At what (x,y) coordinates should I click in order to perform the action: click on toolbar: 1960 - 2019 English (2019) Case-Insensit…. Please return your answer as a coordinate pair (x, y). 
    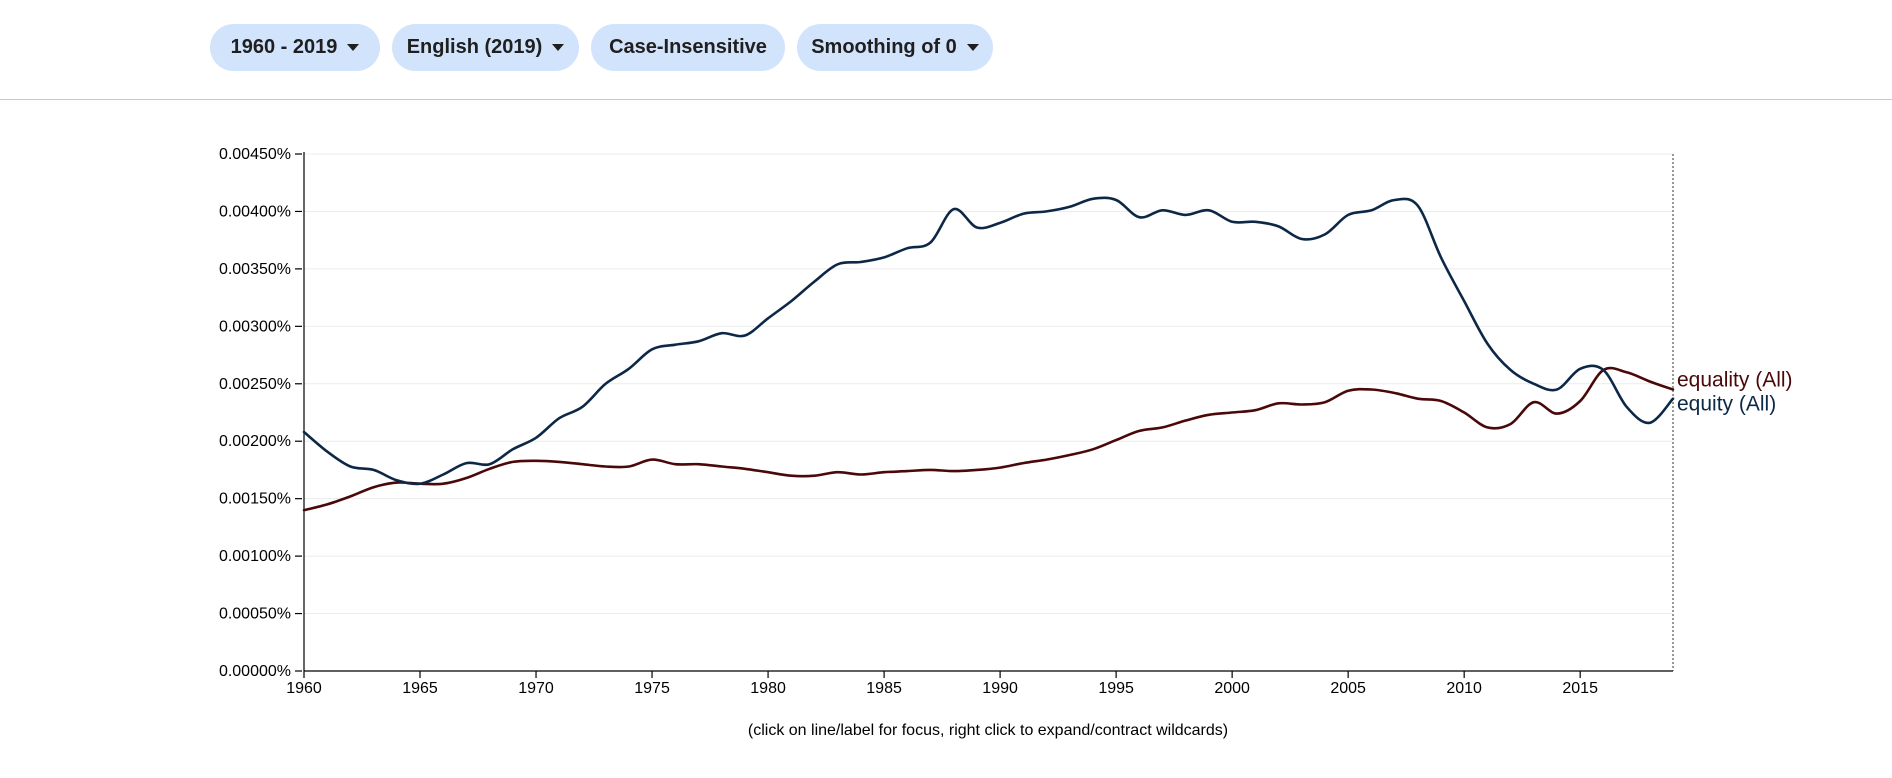
    Looking at the image, I should click on (946, 50).